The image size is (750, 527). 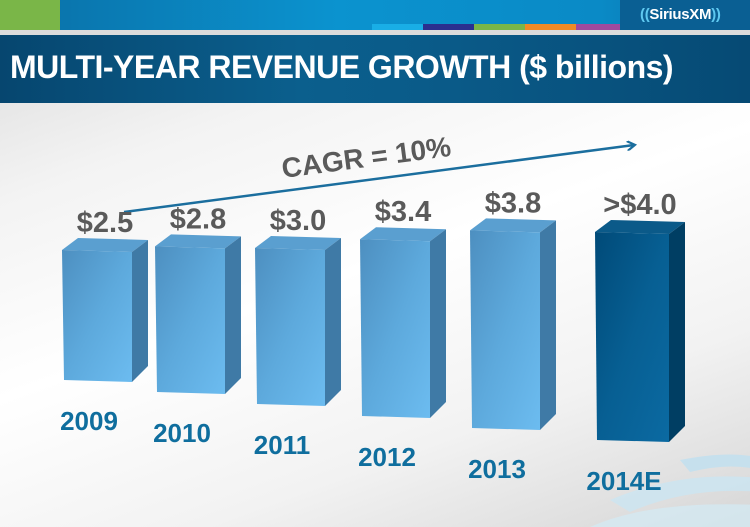 I want to click on bar-2011, so click(x=298, y=321).